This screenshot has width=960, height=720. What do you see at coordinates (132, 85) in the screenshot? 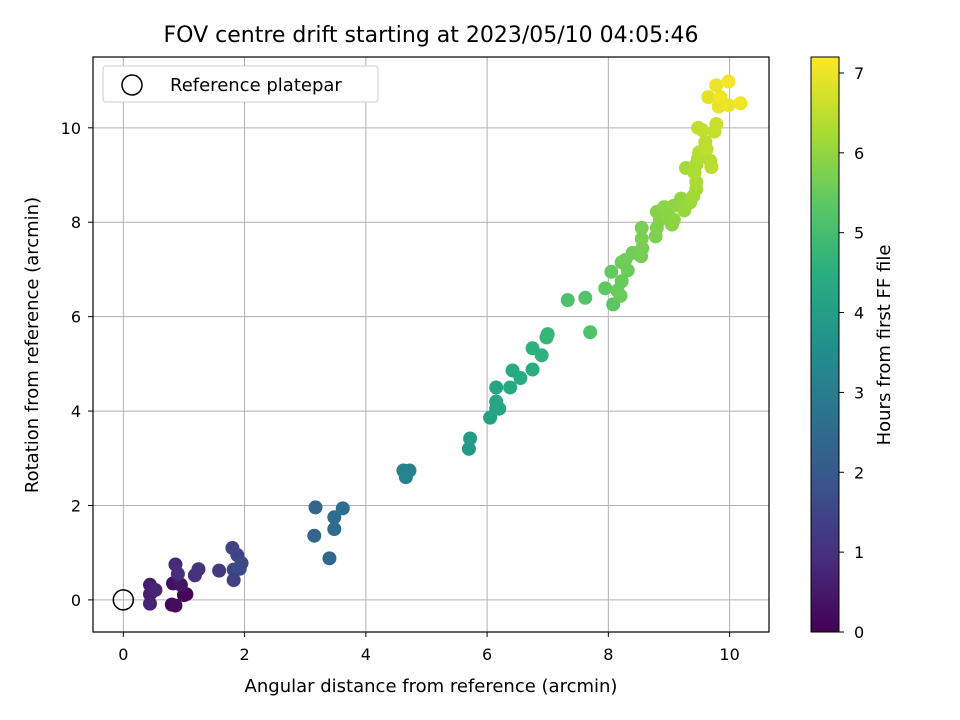
I see `legend-marker-icon` at bounding box center [132, 85].